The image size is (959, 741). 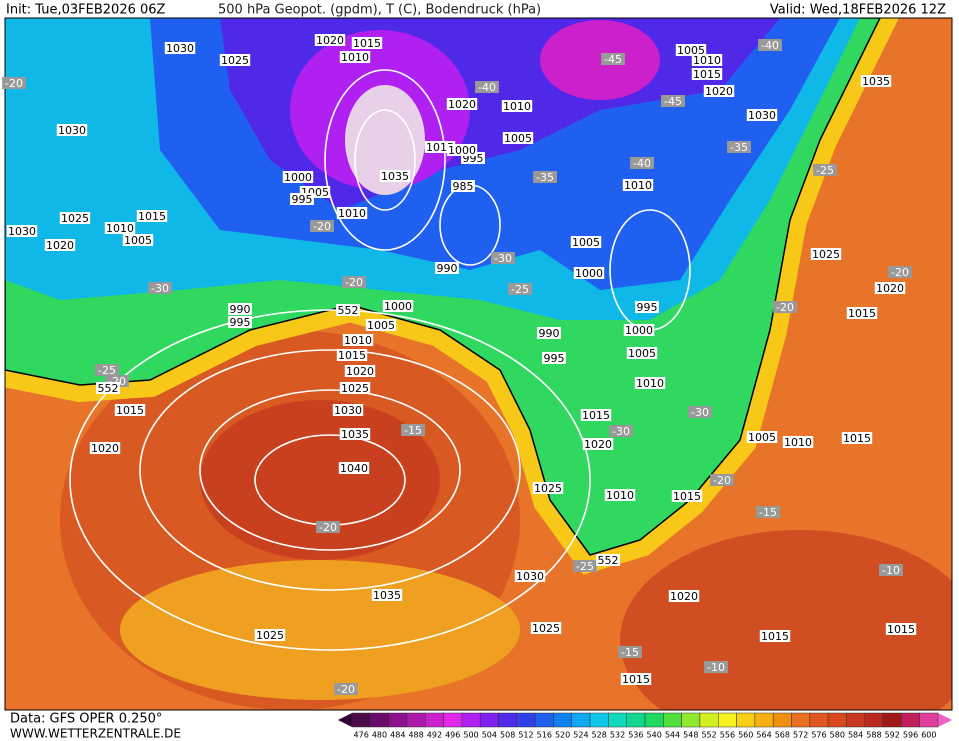 I want to click on temperature-label: -25, so click(x=520, y=289).